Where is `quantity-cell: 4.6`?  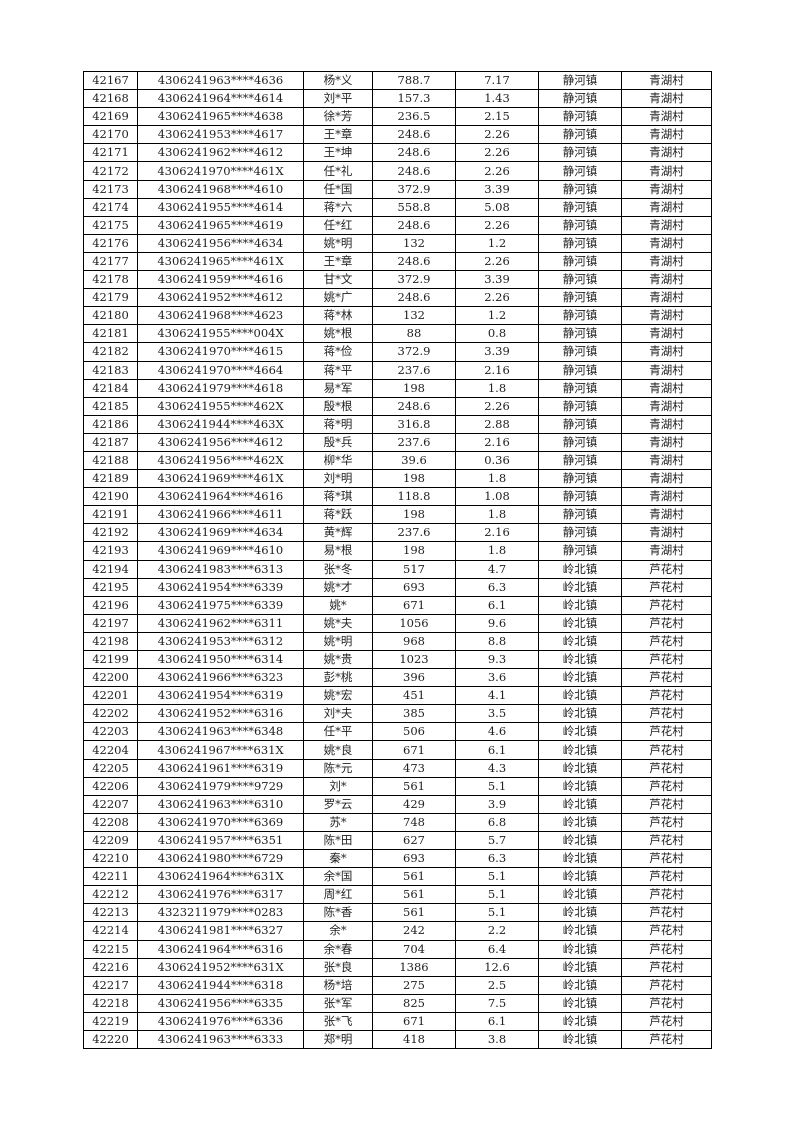 quantity-cell: 4.6 is located at coordinates (497, 732).